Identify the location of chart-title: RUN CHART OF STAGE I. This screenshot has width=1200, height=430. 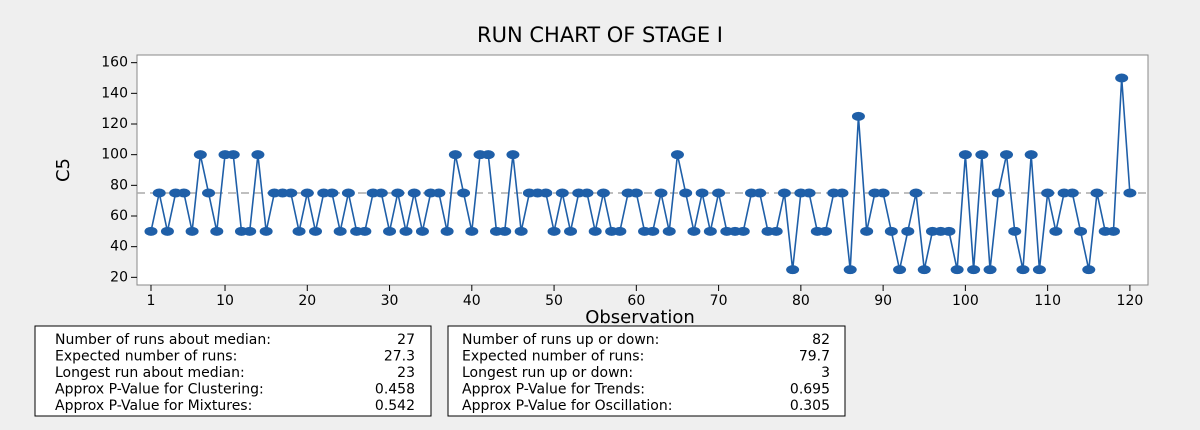
(600, 35).